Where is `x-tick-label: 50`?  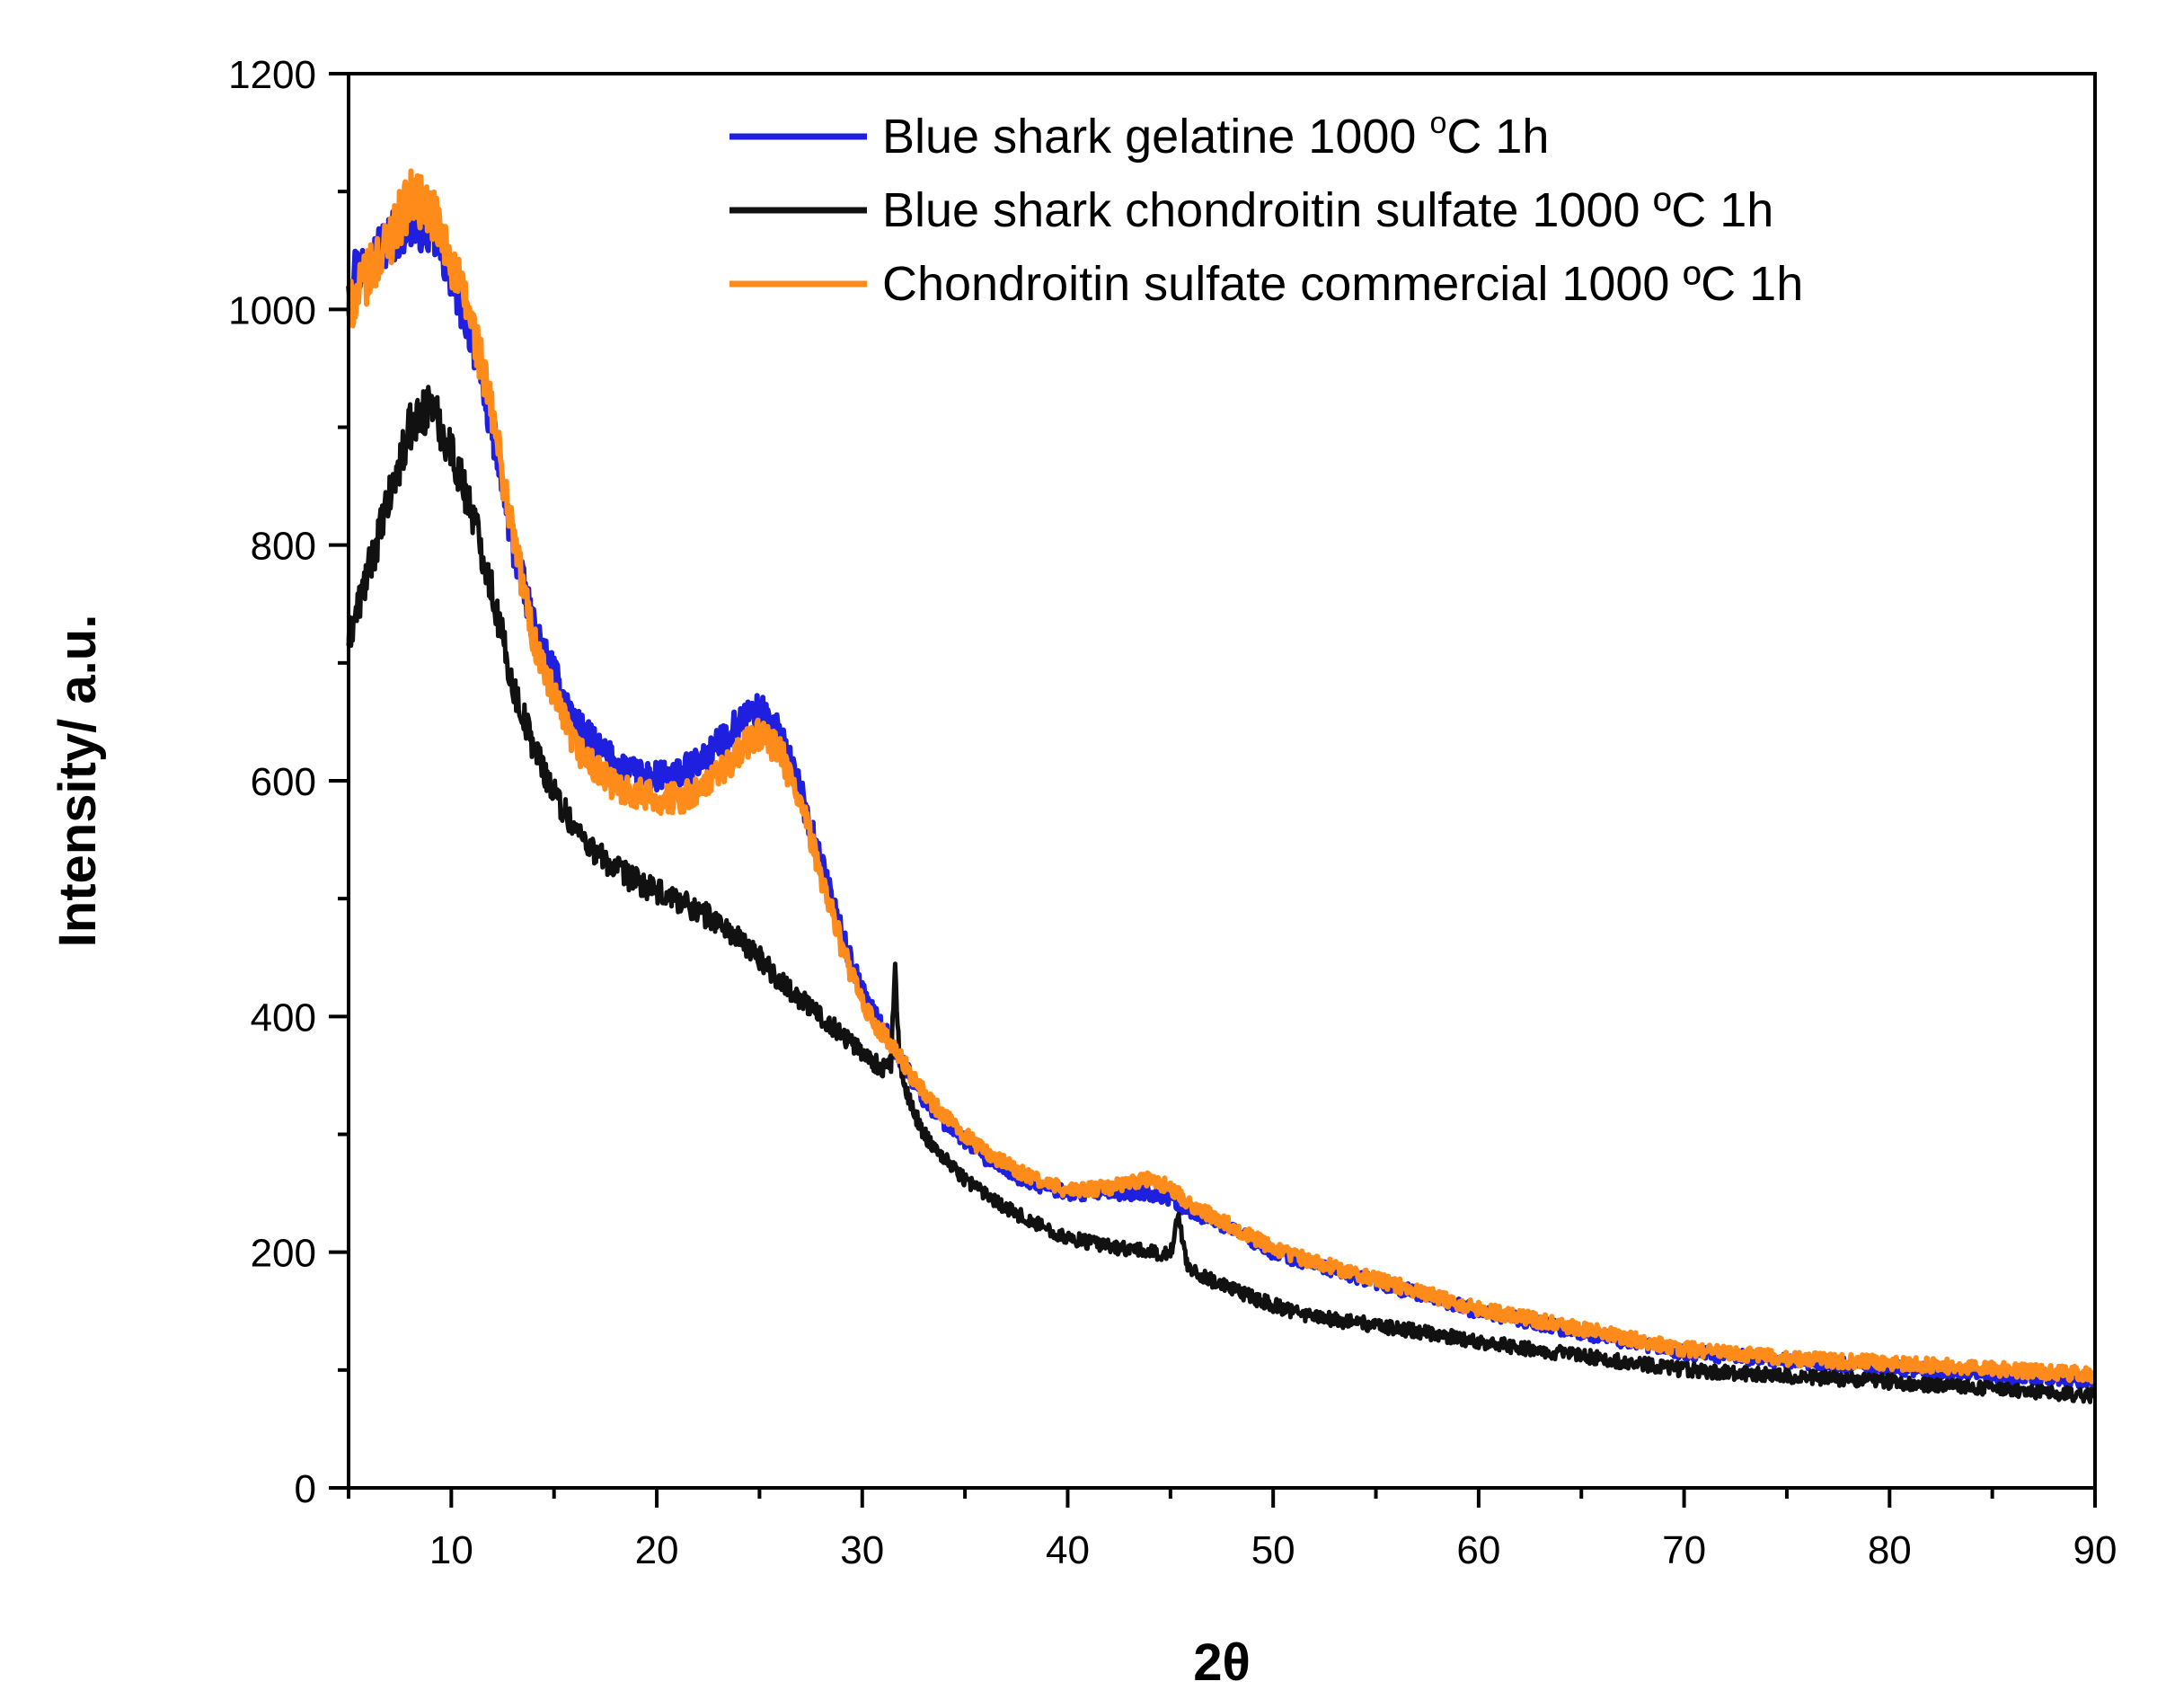
x-tick-label: 50 is located at coordinates (1273, 1550).